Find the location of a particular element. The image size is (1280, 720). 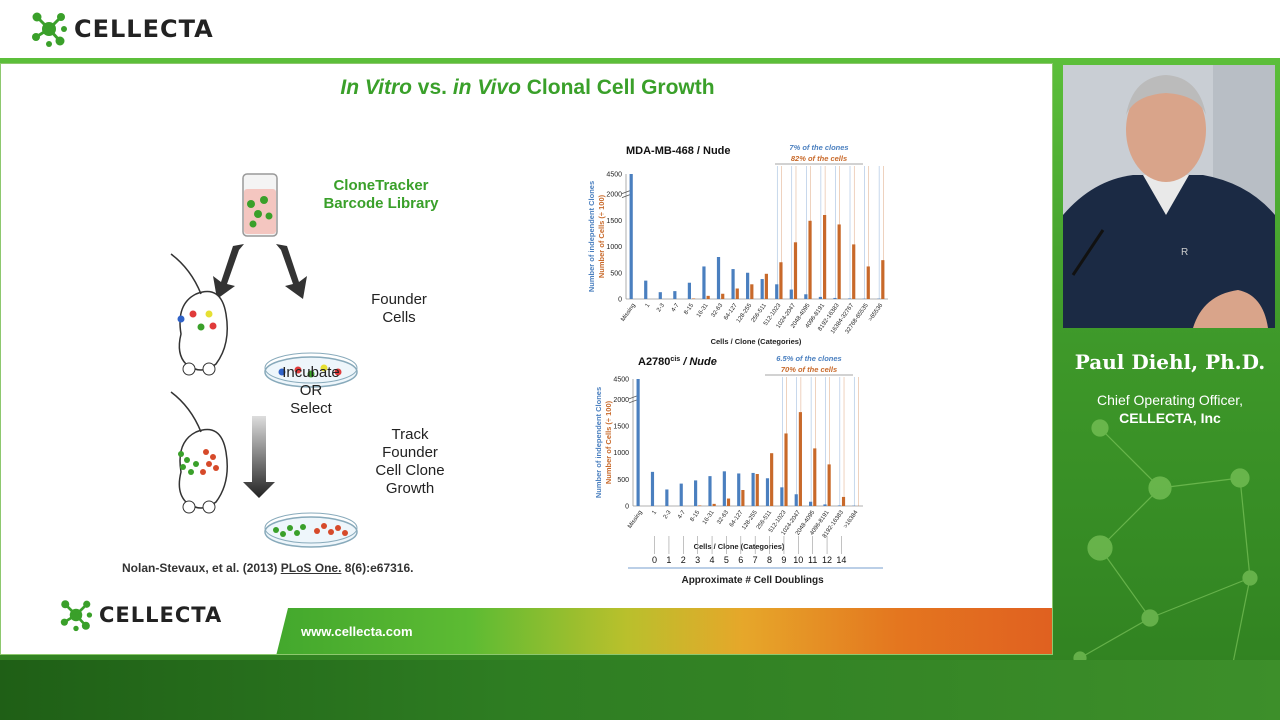

y-axis-label-clones: Number of independent Clones is located at coordinates (598, 442).